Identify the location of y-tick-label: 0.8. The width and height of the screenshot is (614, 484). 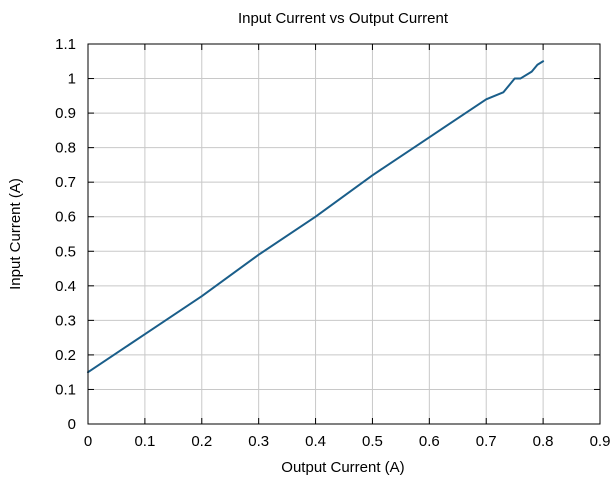
(65, 148).